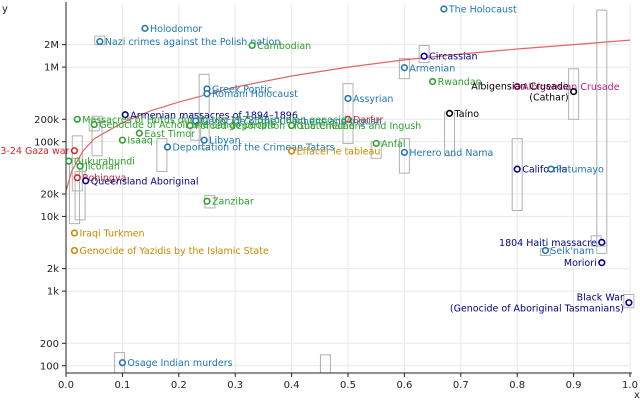 The image size is (640, 400). Describe the element at coordinates (224, 141) in the screenshot. I see `data-label: Libyan` at that location.